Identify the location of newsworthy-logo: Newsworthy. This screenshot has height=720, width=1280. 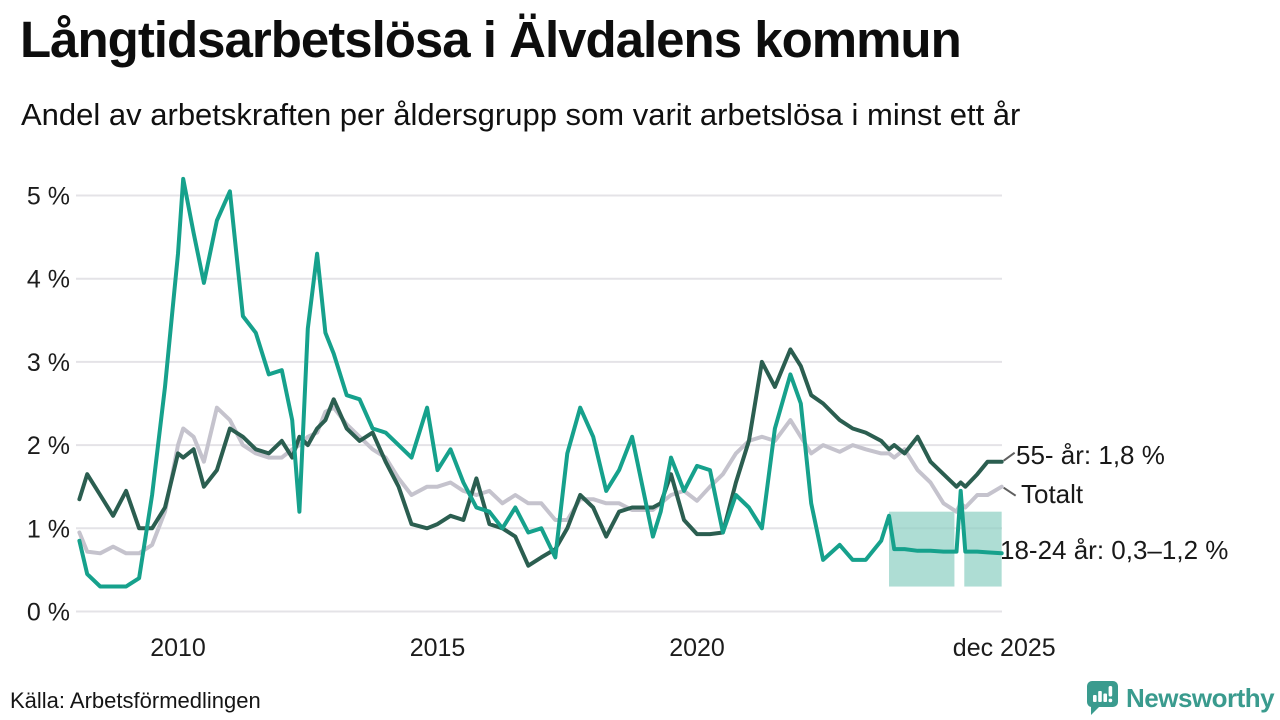
(1181, 698).